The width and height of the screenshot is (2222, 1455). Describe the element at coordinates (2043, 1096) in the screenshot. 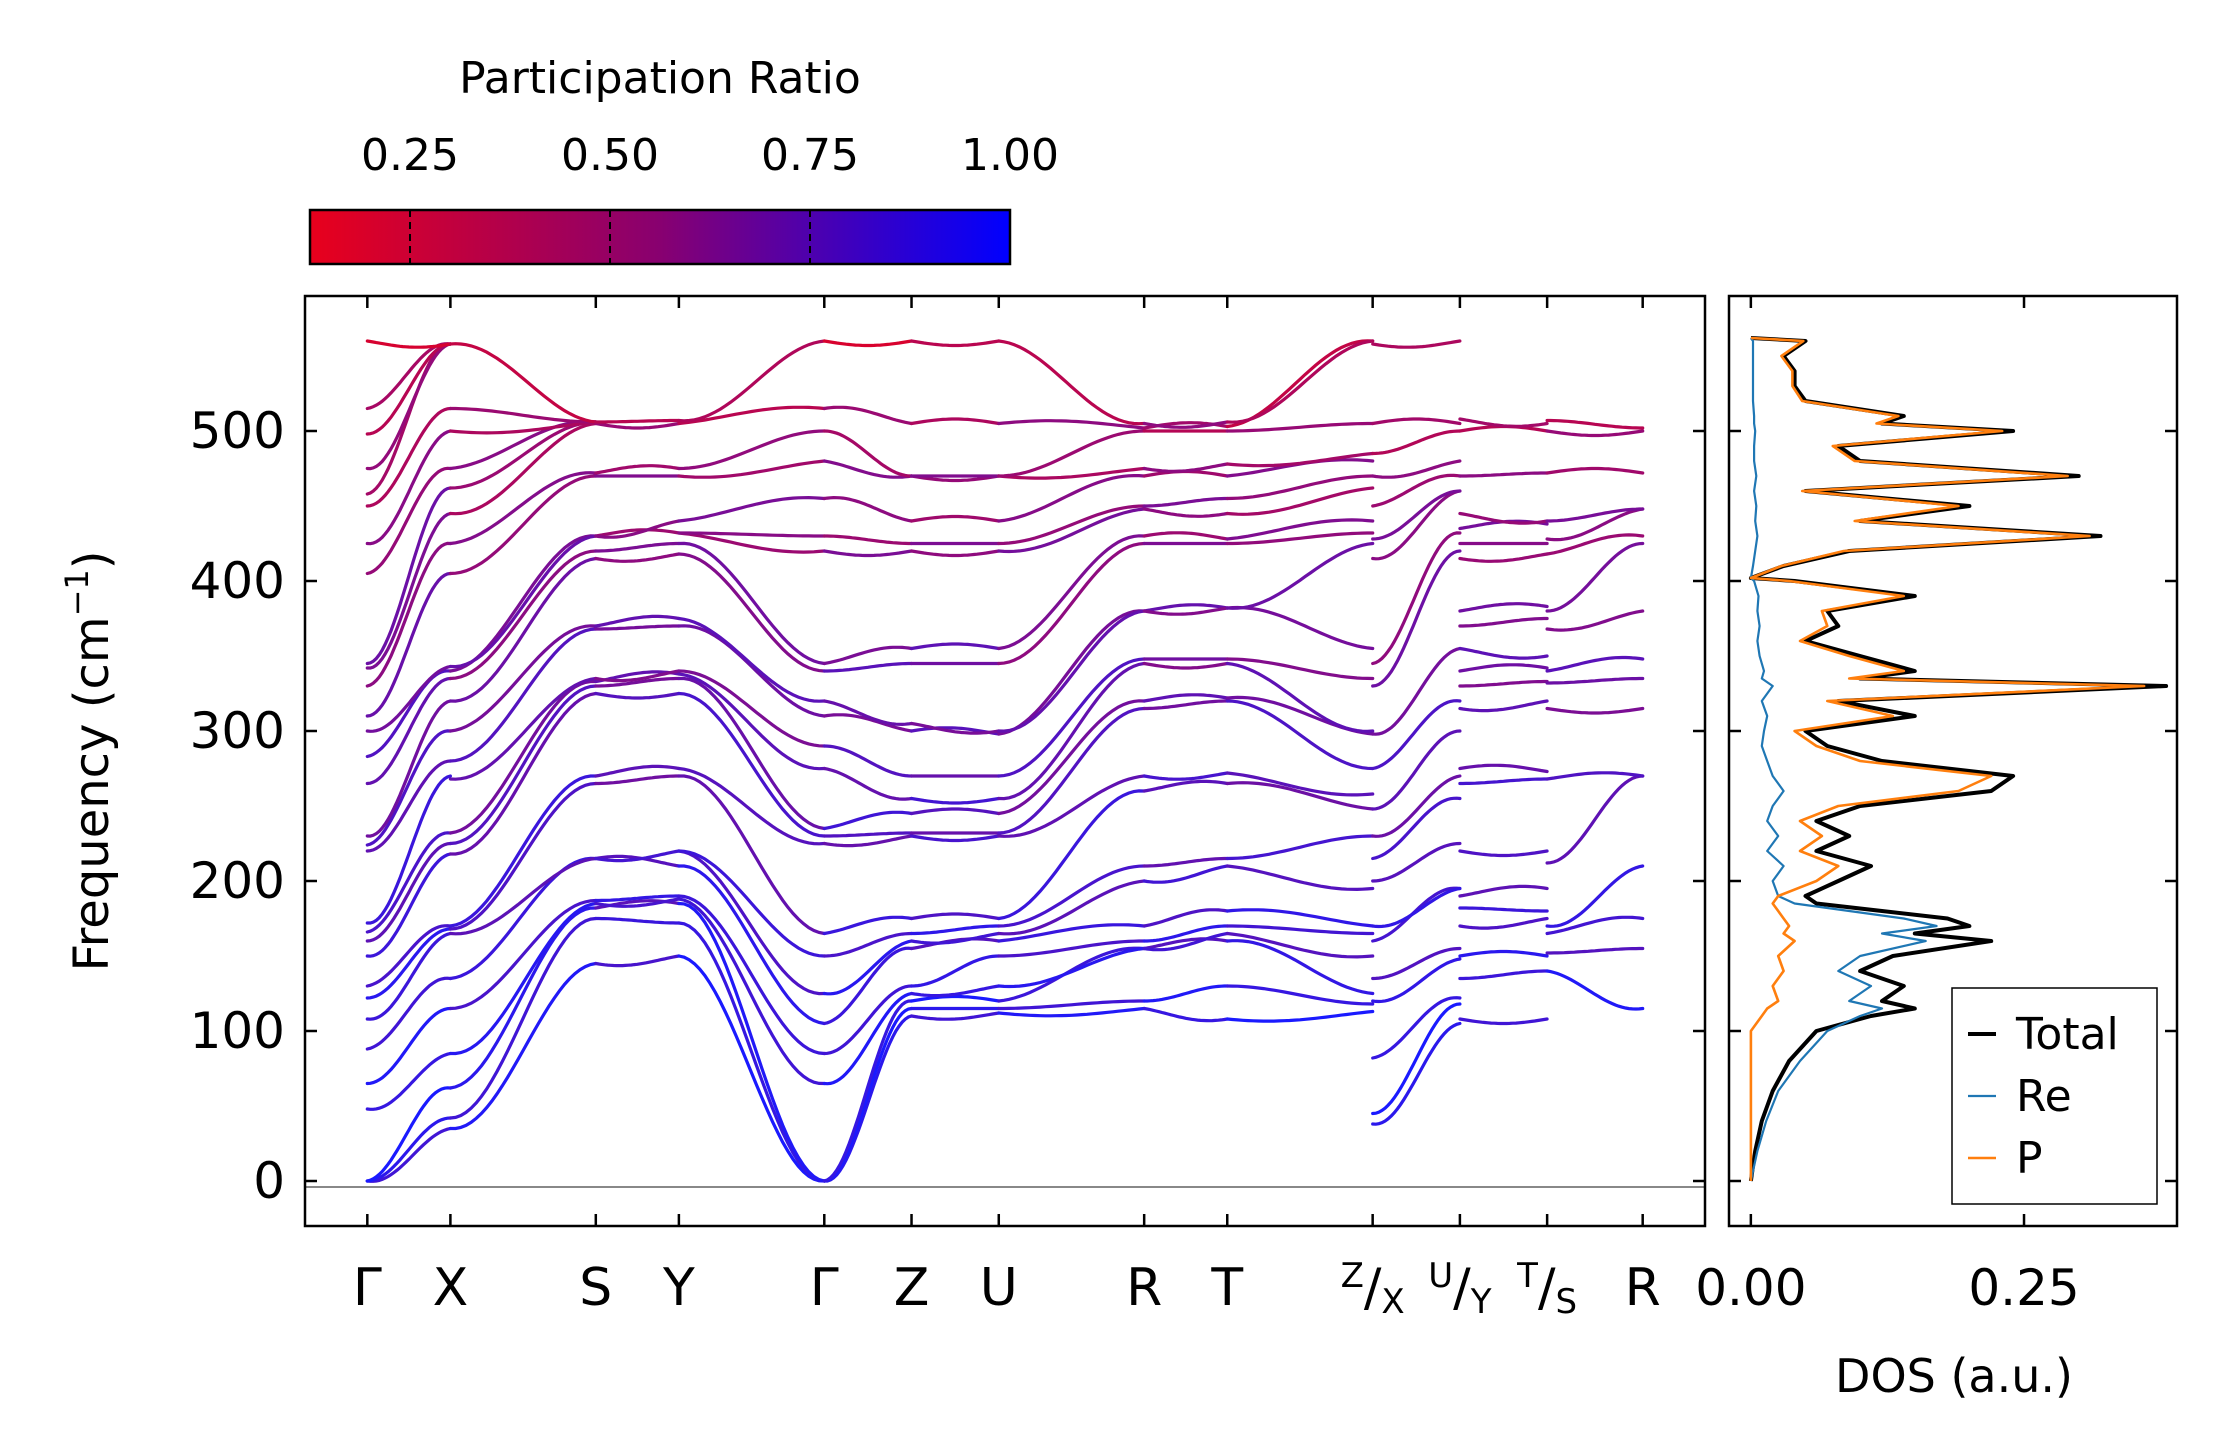

I see `legend-items: Total Re P` at that location.